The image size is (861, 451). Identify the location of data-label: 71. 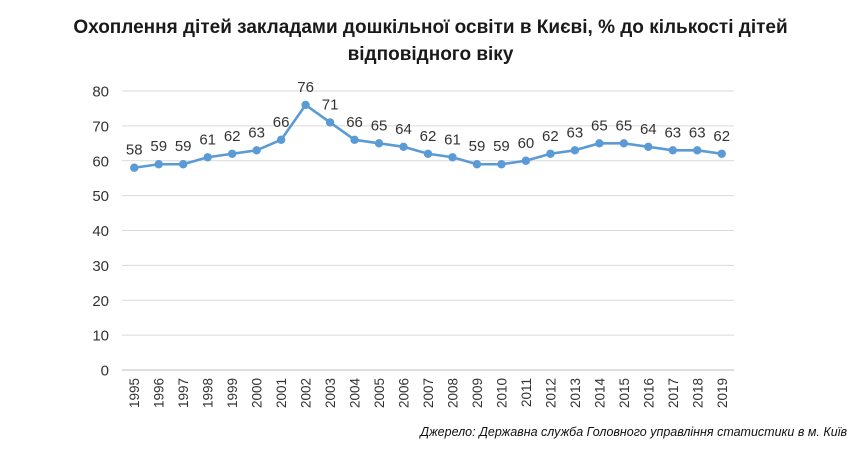
(330, 104).